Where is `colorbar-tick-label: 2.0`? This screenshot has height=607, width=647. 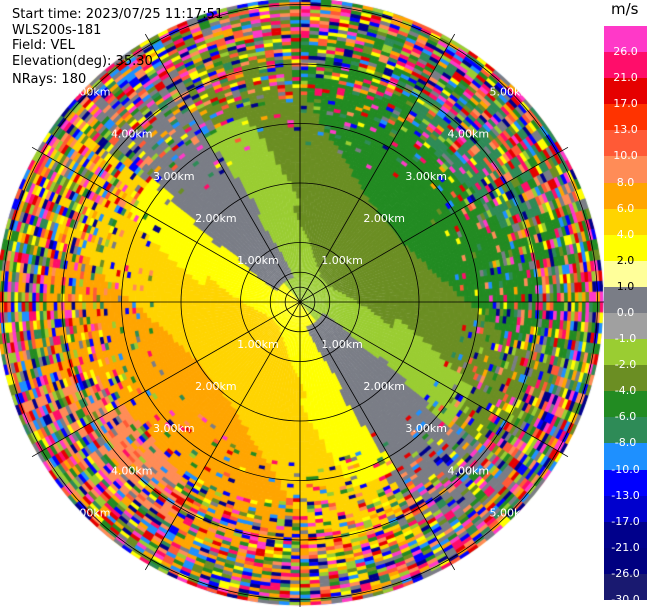
colorbar-tick-label: 2.0 is located at coordinates (625, 260).